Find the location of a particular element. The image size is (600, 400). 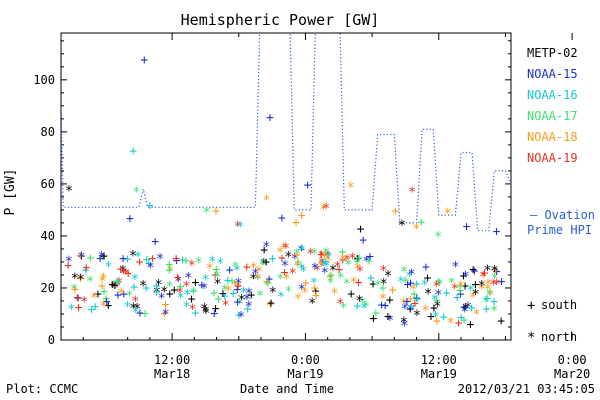

legend-item-noaa-16: NOAA-16 is located at coordinates (552, 95).